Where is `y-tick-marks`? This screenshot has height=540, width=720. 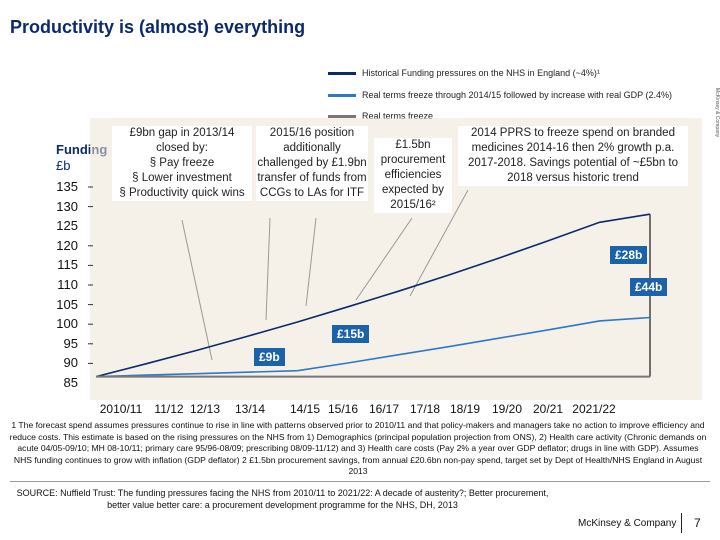 y-tick-marks is located at coordinates (90, 275).